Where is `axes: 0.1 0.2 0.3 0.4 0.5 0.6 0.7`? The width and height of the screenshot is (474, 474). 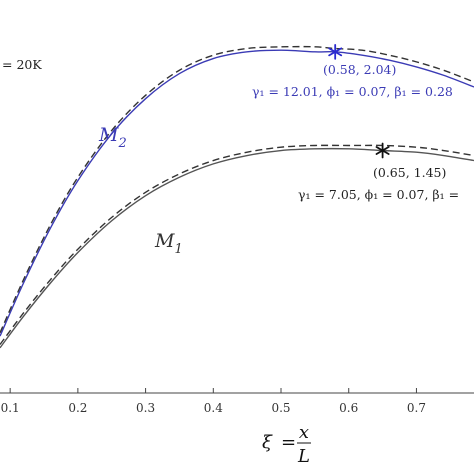 axes: 0.1 0.2 0.3 0.4 0.5 0.6 0.7 is located at coordinates (237, 401).